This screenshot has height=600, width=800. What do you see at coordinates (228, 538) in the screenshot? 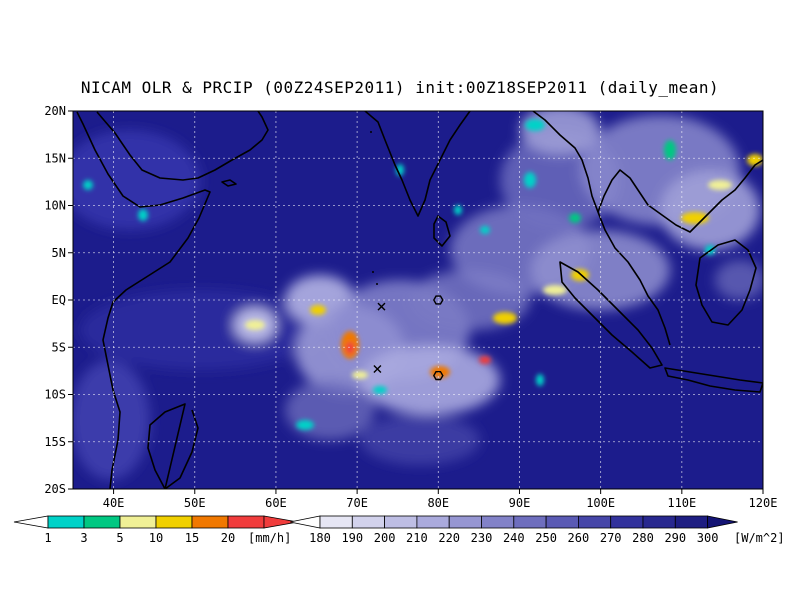
I see `precip-label: 20` at bounding box center [228, 538].